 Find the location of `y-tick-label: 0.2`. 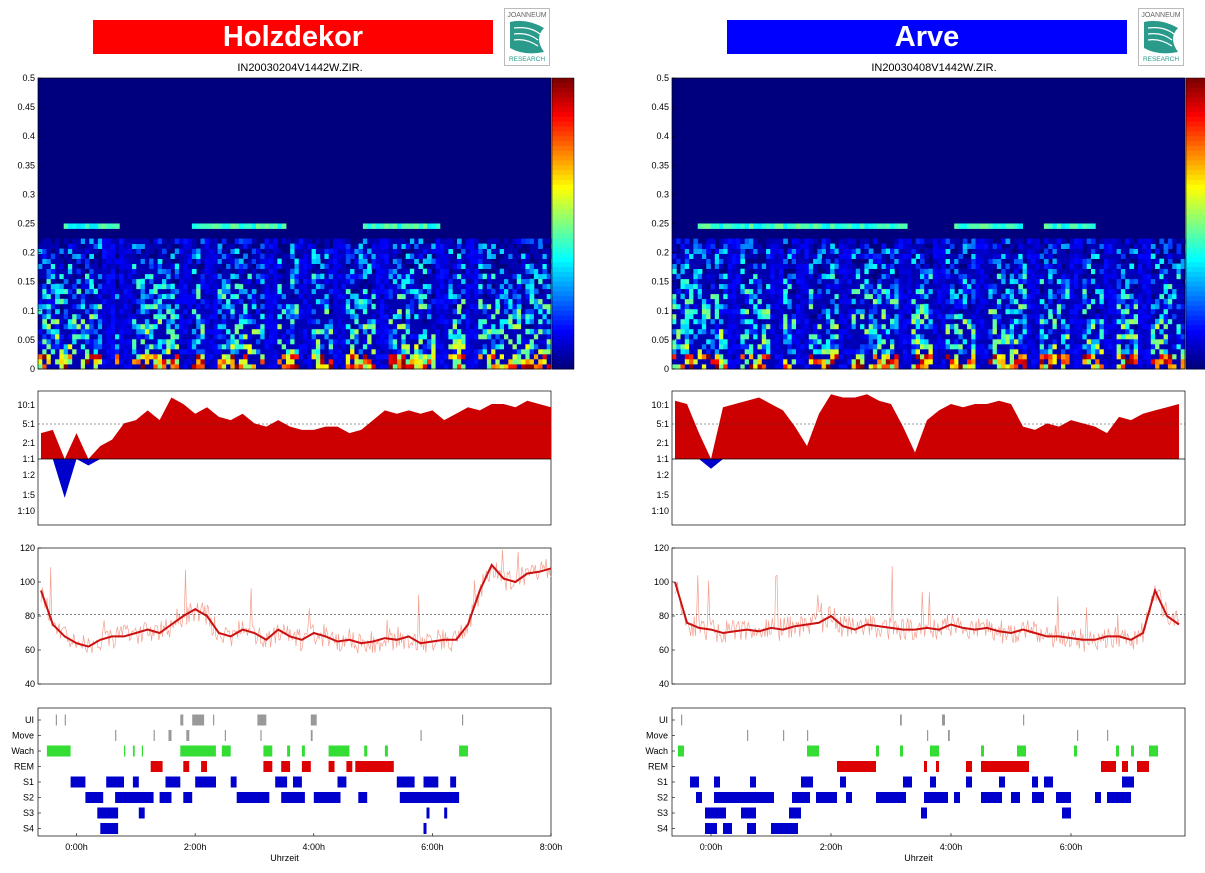

y-tick-label: 0.2 is located at coordinates (28, 253).